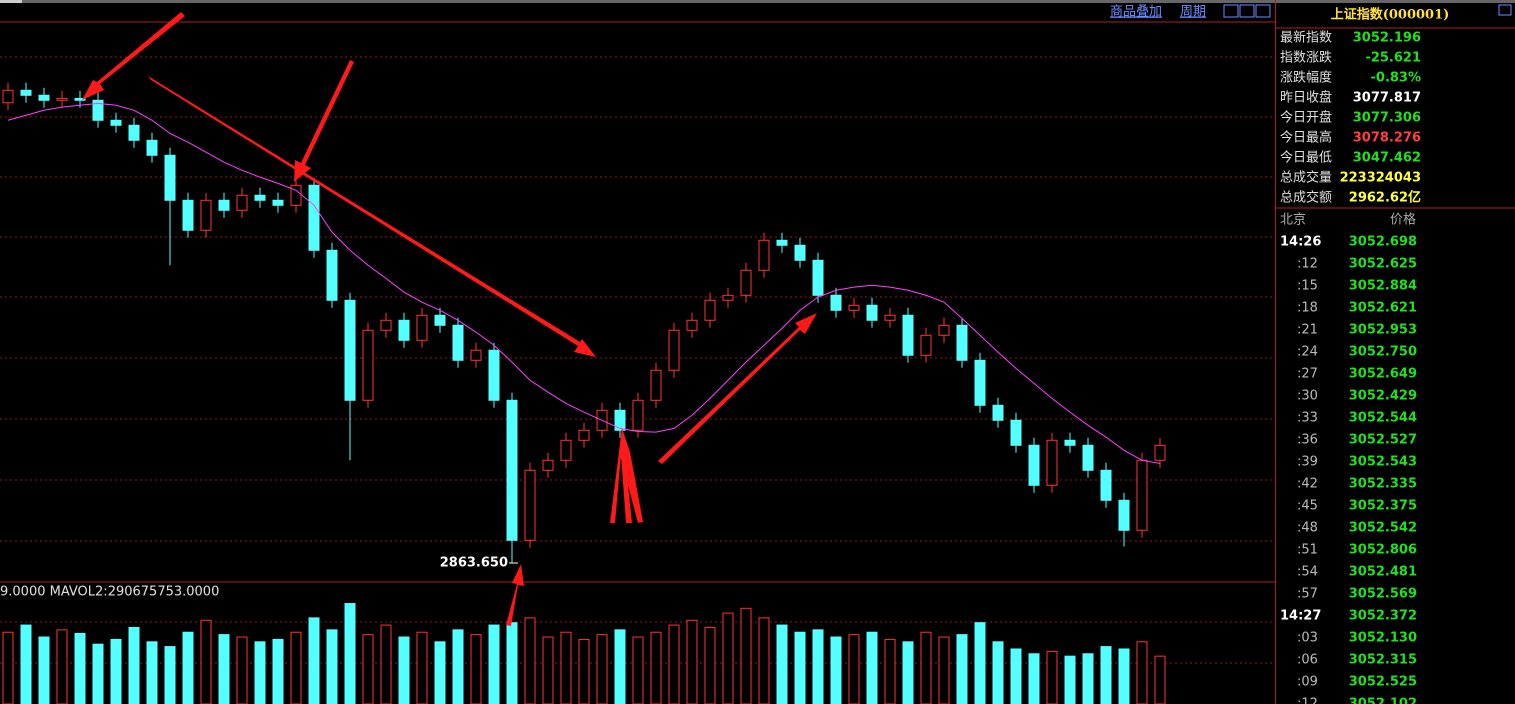 The height and width of the screenshot is (704, 1515). I want to click on tick-time: :42, so click(1307, 484).